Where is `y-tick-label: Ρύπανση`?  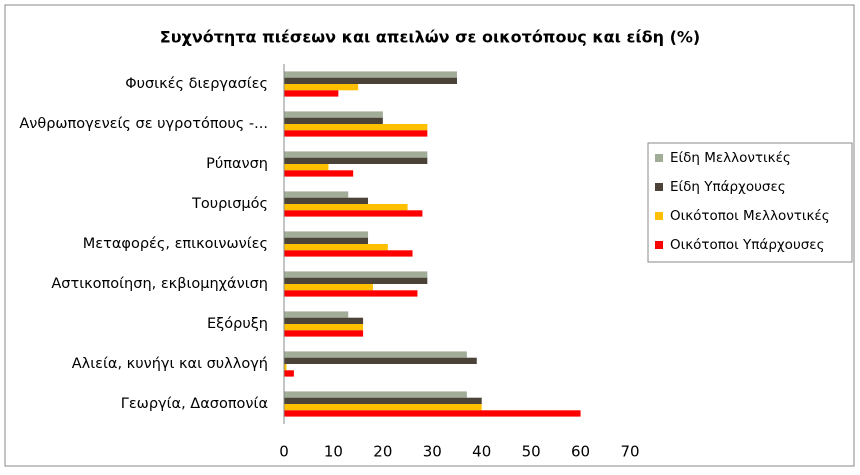
y-tick-label: Ρύπανση is located at coordinates (237, 164).